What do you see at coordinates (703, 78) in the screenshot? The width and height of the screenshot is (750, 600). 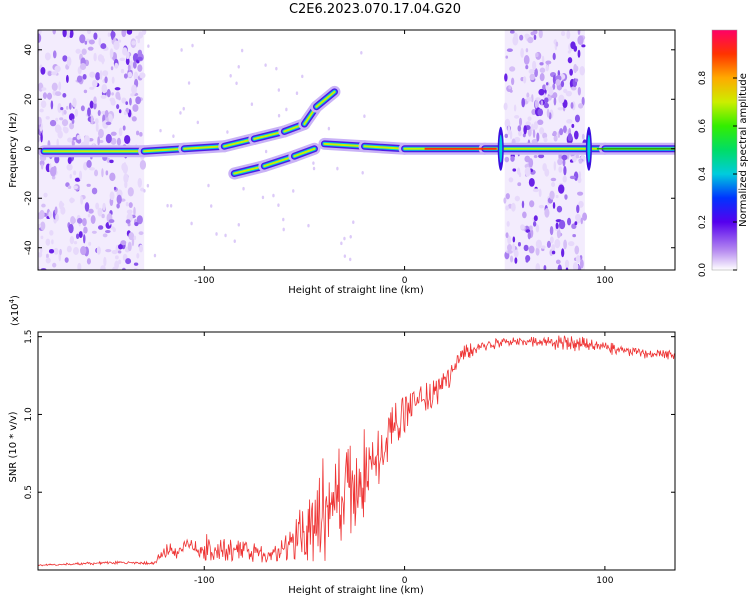 I see `colorbar-tick-label: 0.8` at bounding box center [703, 78].